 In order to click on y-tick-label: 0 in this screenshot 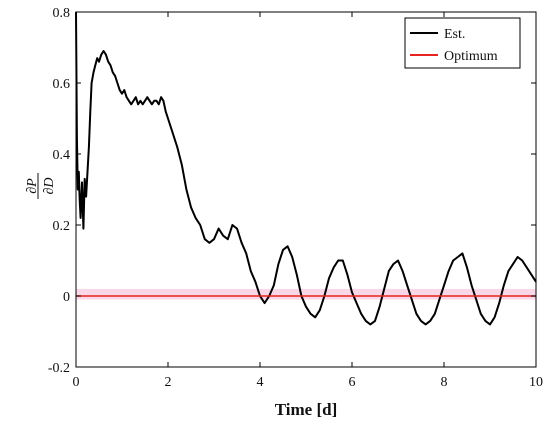, I will do `click(66, 297)`.